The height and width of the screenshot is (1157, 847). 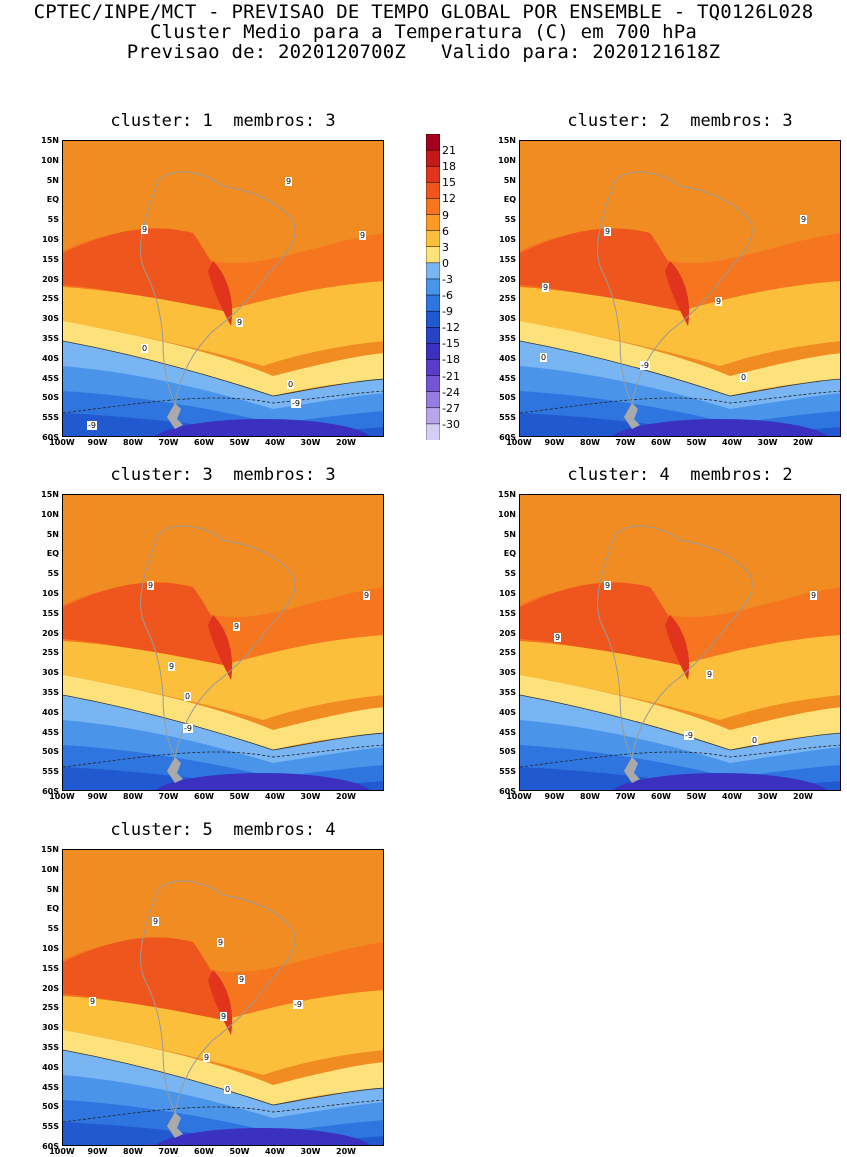 I want to click on colorbar-label: 18, so click(x=449, y=167).